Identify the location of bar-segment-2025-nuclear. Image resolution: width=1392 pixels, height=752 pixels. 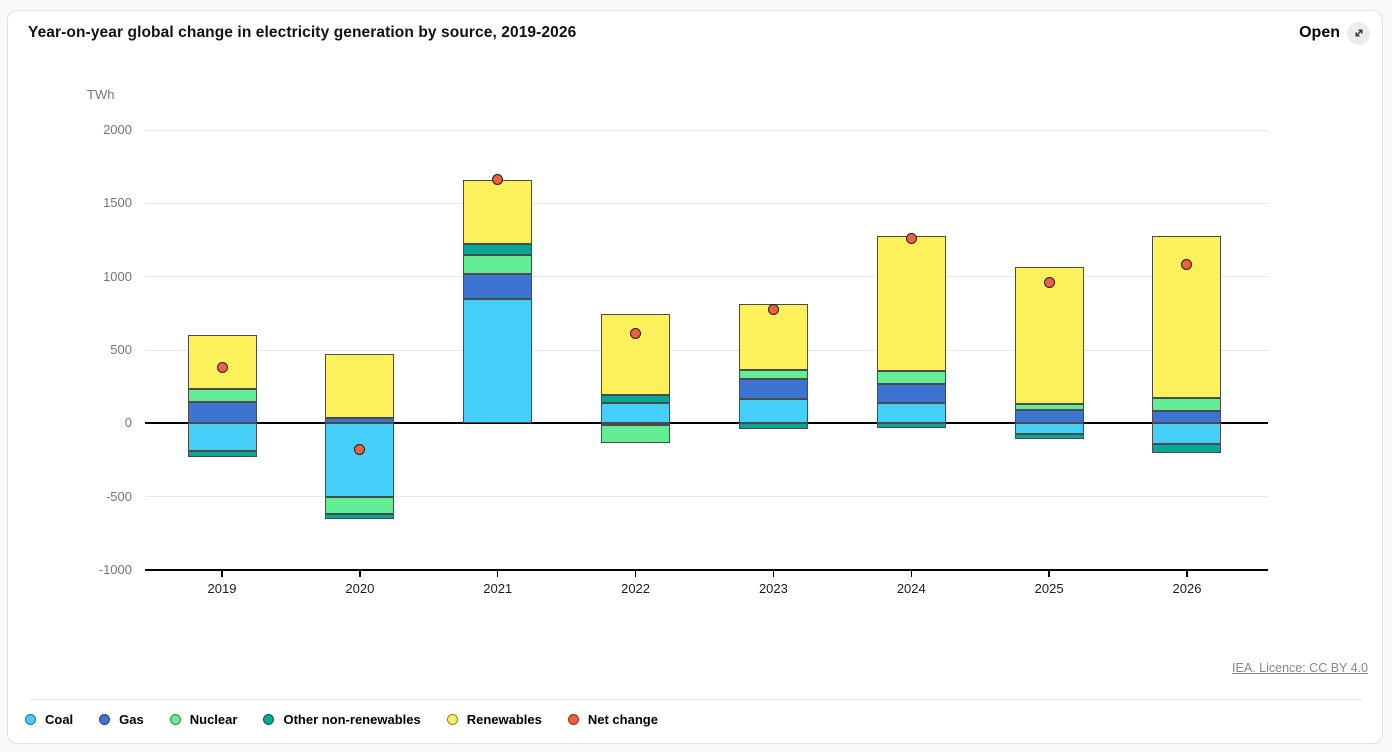
(1049, 407).